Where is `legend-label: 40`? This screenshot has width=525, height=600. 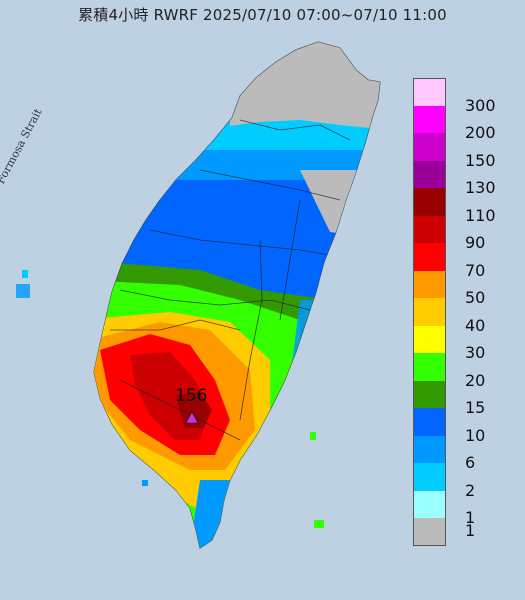 legend-label: 40 is located at coordinates (475, 325).